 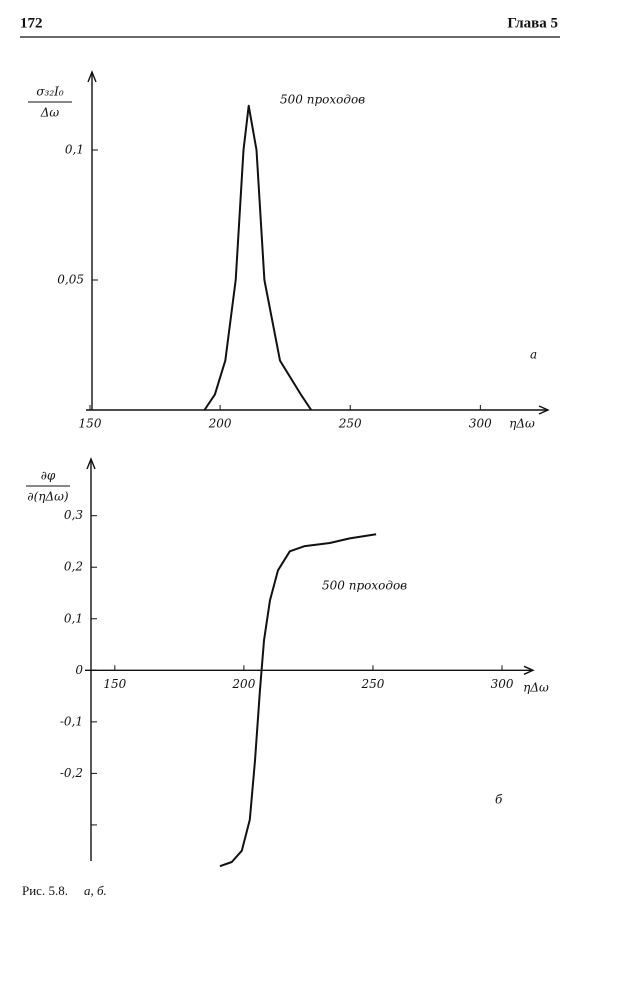 I want to click on figure-panels: а, б., so click(x=95, y=890).